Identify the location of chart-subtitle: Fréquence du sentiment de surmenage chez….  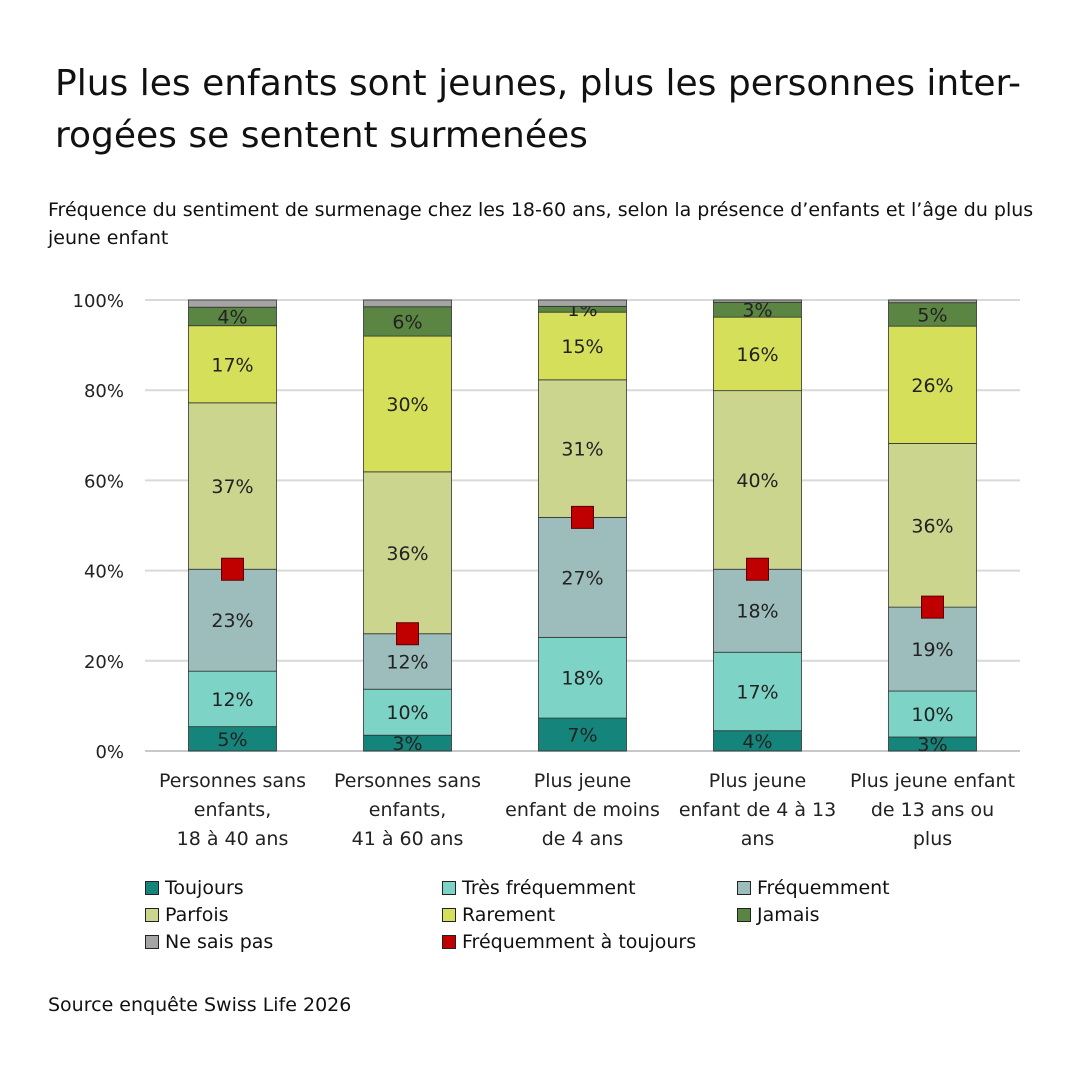
(541, 224).